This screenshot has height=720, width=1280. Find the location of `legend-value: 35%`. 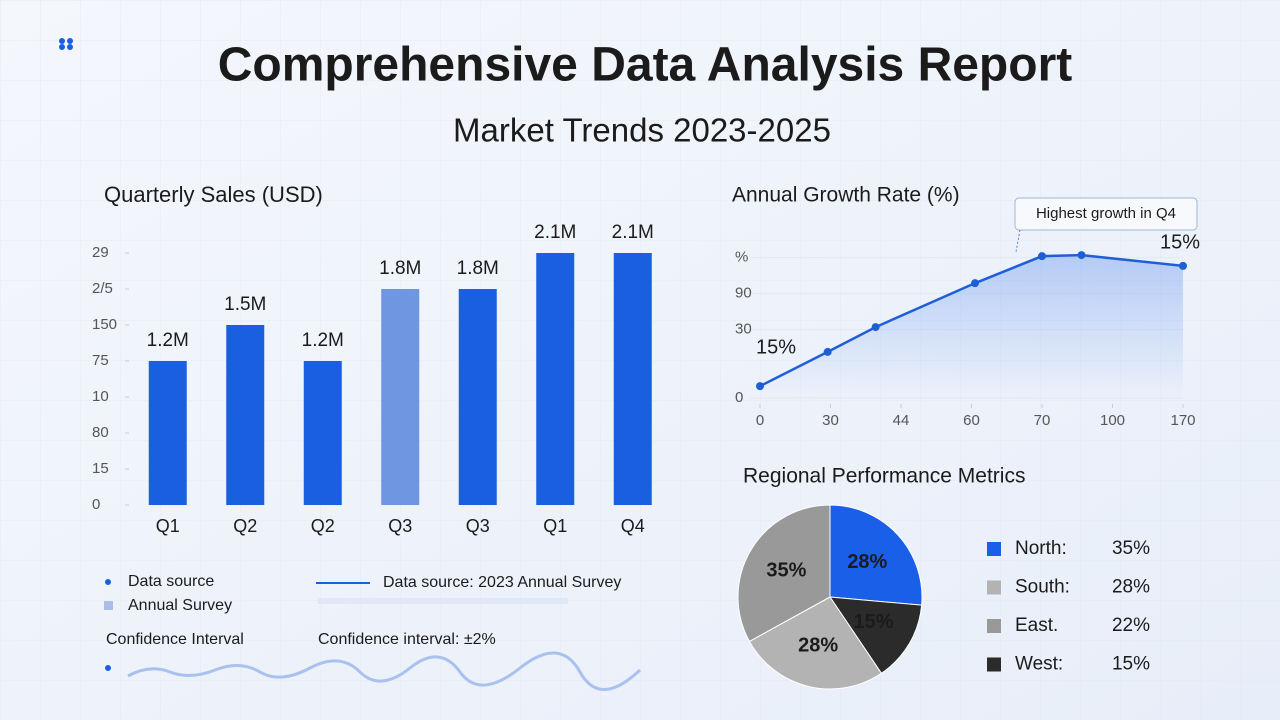

legend-value: 35% is located at coordinates (1131, 548).